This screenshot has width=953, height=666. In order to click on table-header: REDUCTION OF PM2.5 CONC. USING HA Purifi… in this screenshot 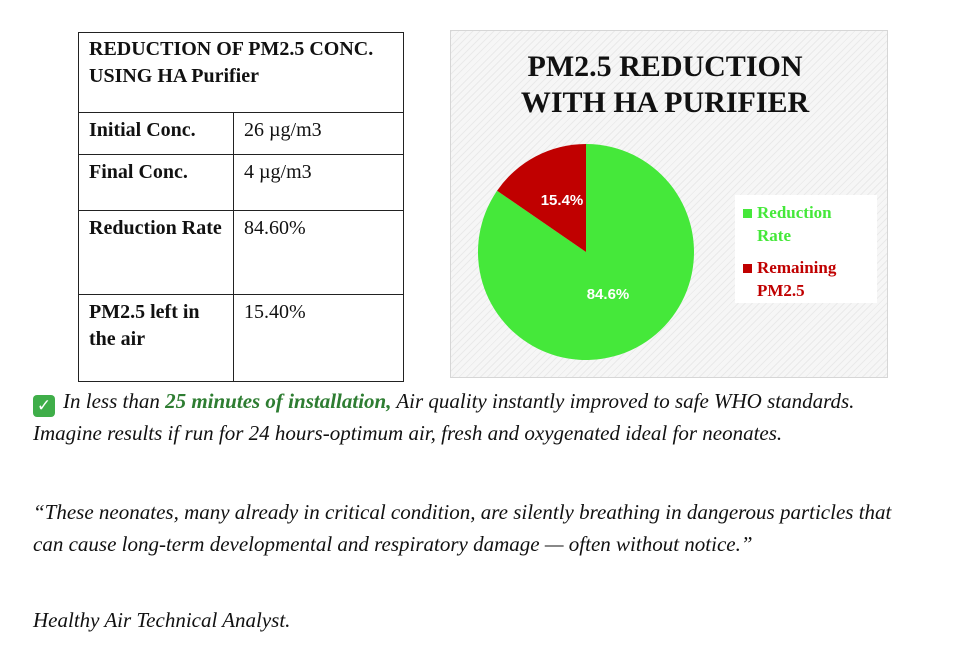, I will do `click(241, 72)`.